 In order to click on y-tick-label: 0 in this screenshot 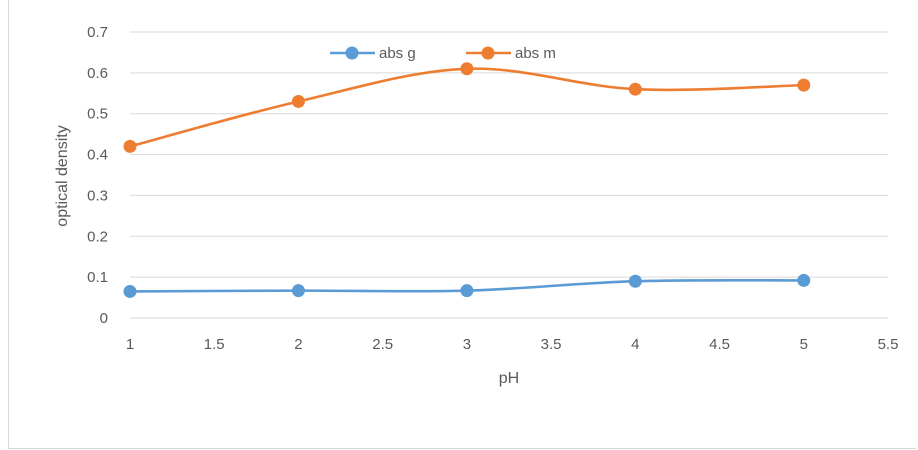, I will do `click(104, 318)`.